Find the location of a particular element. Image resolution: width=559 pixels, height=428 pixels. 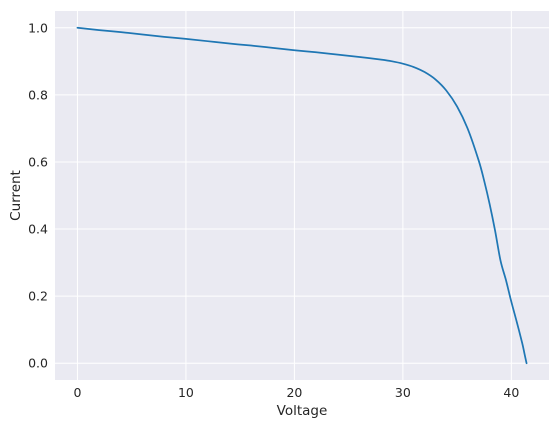

x-tick-label: 0 is located at coordinates (77, 392).